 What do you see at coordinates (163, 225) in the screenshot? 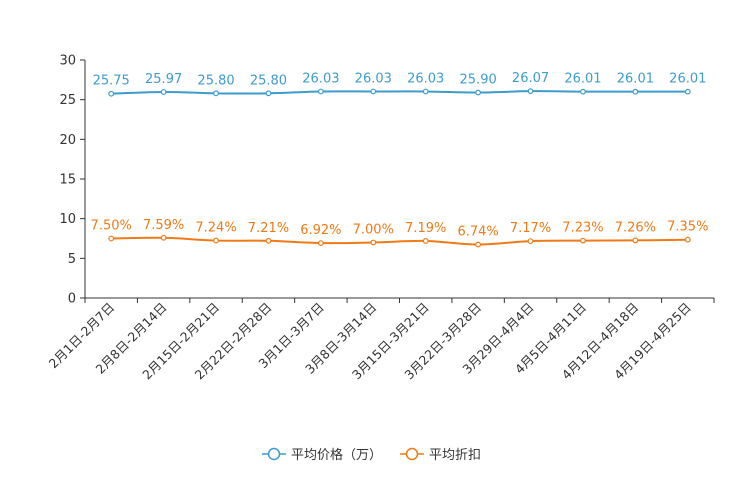
I see `data-label: 7.59%` at bounding box center [163, 225].